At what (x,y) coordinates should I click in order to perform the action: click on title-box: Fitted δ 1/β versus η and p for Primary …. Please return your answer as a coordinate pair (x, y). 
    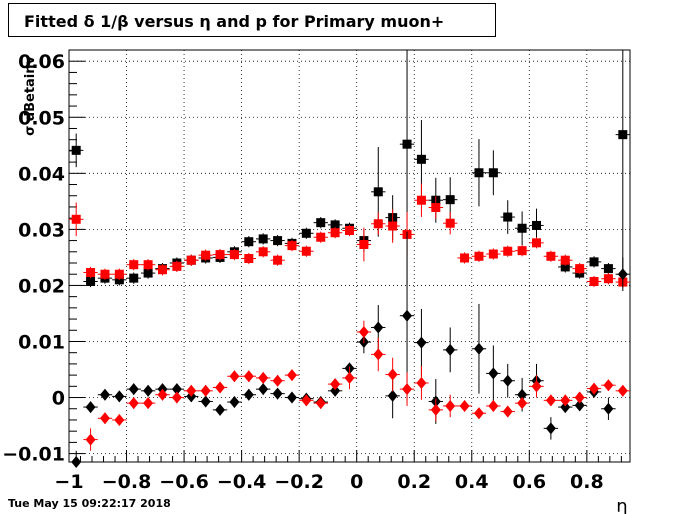
    Looking at the image, I should click on (252, 20).